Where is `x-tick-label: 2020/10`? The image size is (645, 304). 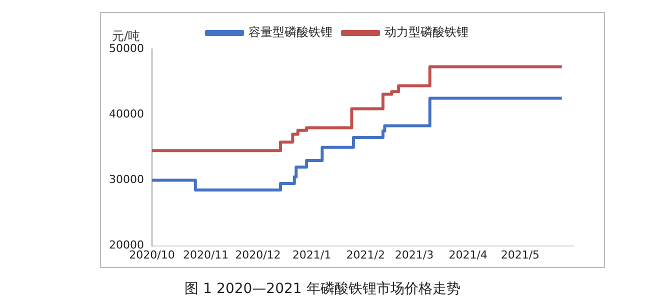
x-tick-label: 2020/10 is located at coordinates (152, 255).